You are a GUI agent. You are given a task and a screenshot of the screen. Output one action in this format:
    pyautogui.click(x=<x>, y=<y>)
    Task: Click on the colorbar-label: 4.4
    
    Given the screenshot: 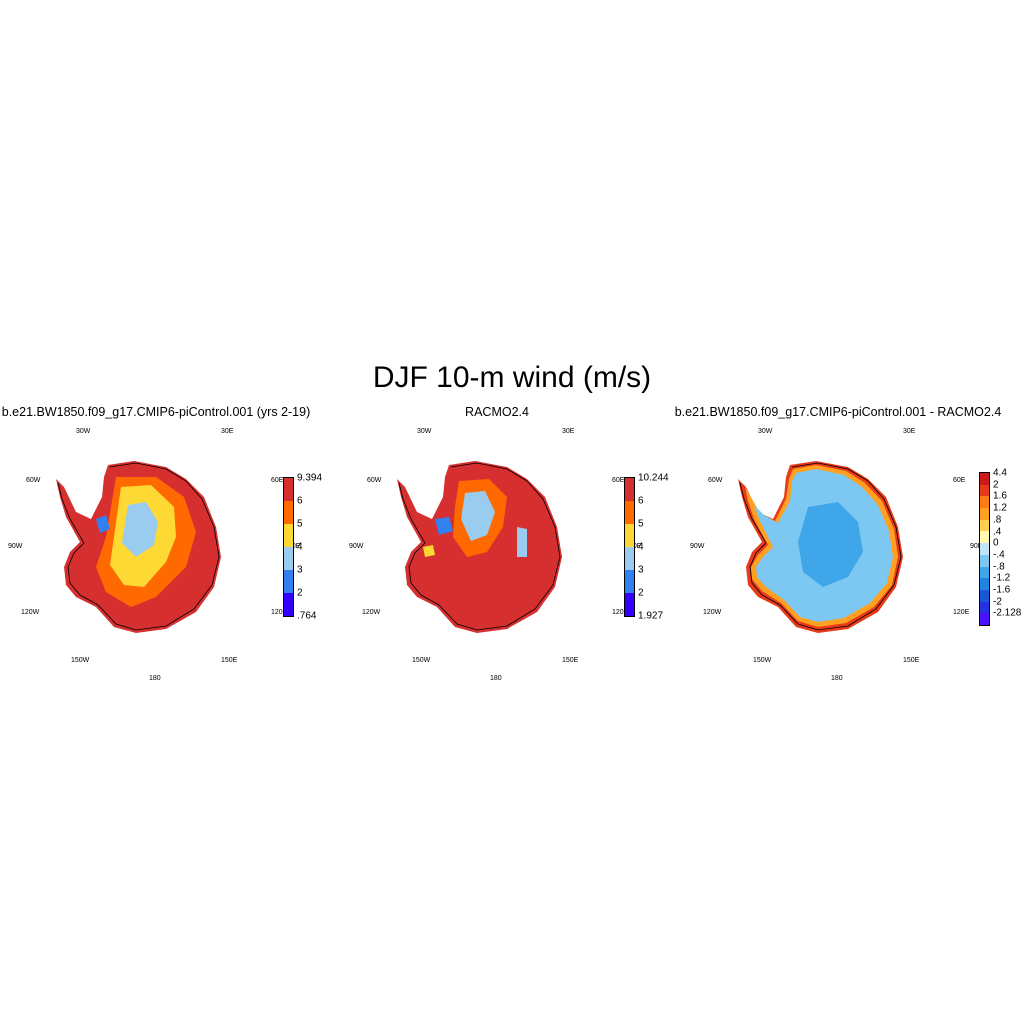 What is the action you would take?
    pyautogui.click(x=1000, y=473)
    